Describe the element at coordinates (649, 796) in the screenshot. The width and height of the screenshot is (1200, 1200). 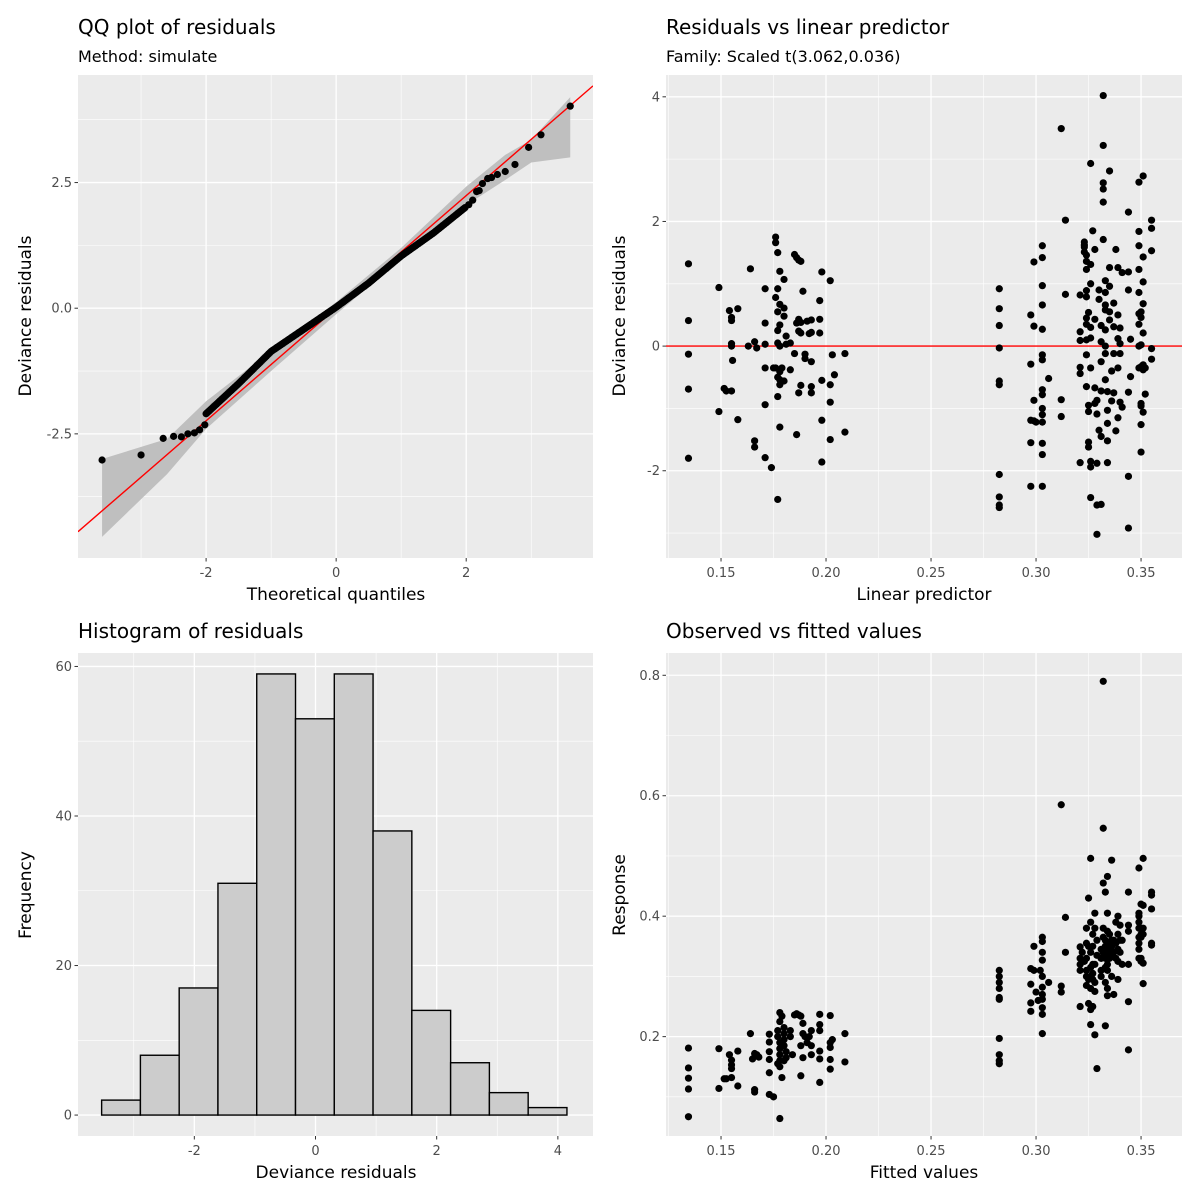
I see `ovf-y-tick-label: 0.6` at that location.